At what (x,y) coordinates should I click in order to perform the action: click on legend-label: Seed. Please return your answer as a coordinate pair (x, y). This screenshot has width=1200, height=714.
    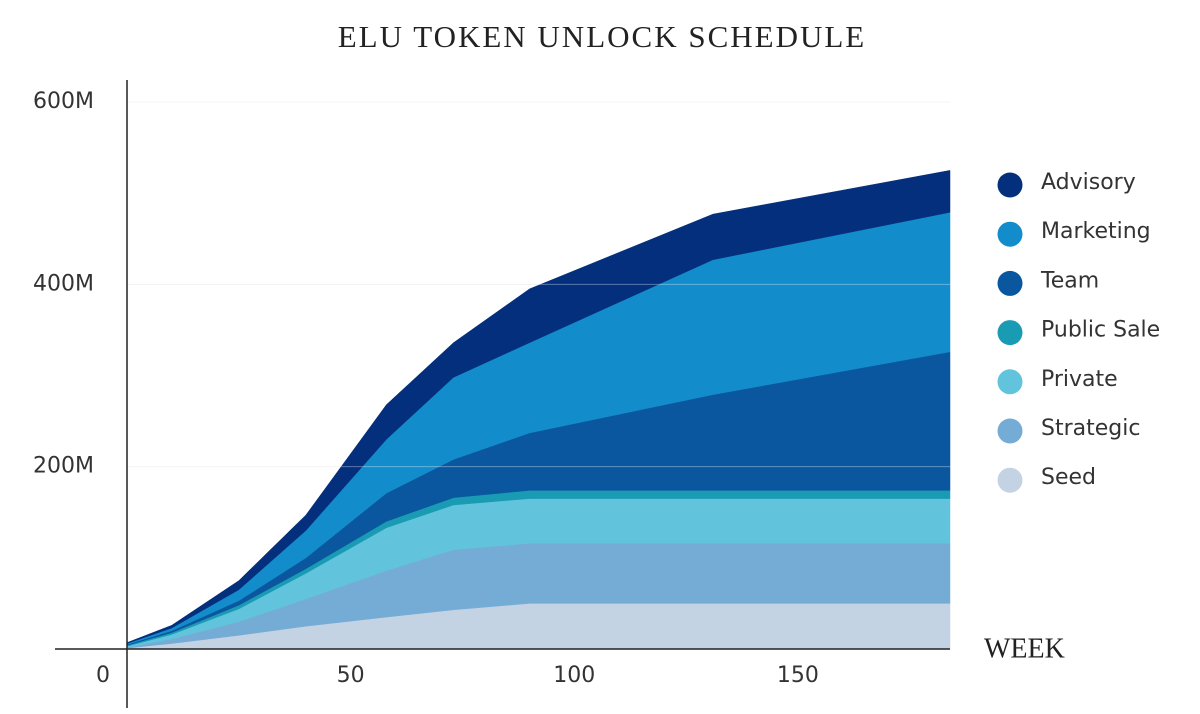
    Looking at the image, I should click on (1068, 477).